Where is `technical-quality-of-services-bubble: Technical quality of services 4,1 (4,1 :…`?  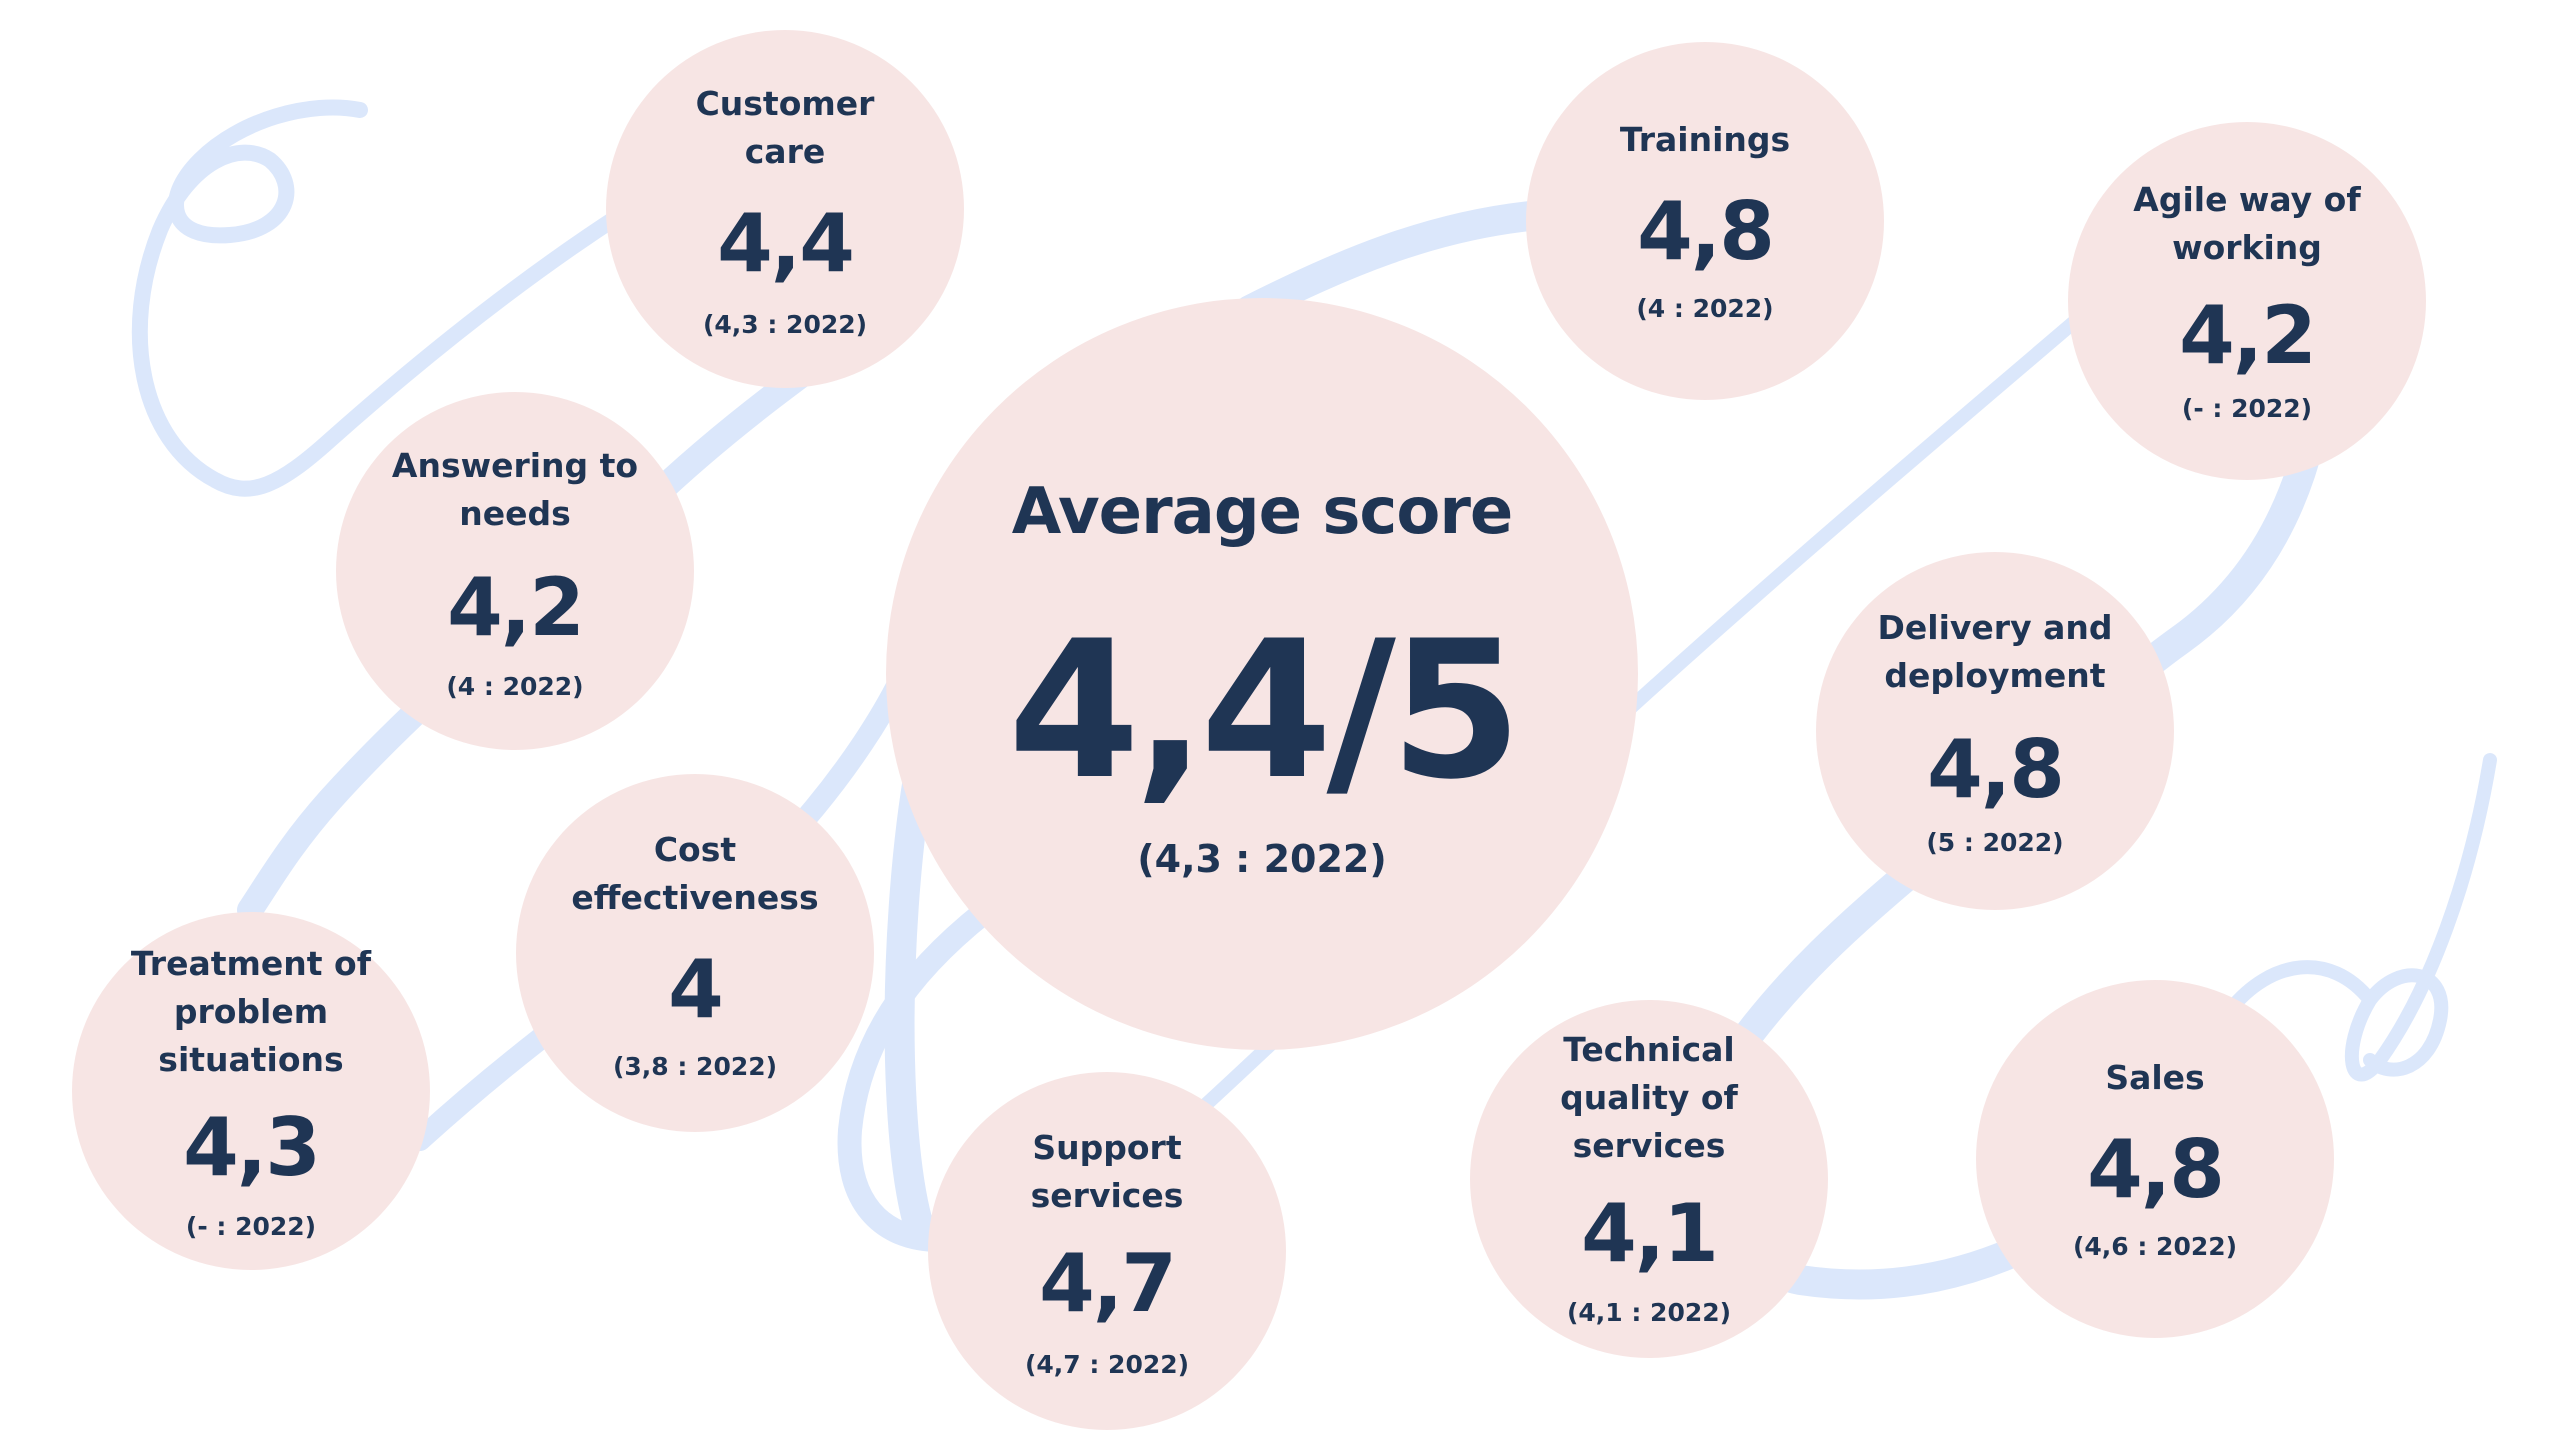
technical-quality-of-services-bubble: Technical quality of services 4,1 (4,1 :… is located at coordinates (1649, 1179).